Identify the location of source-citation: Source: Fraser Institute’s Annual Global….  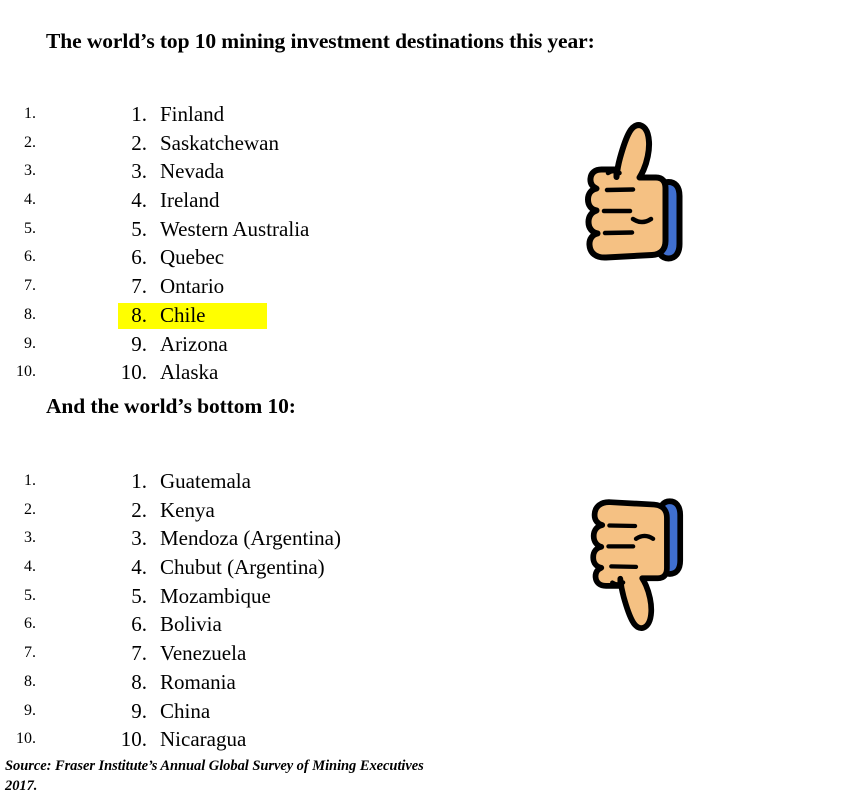
(225, 776).